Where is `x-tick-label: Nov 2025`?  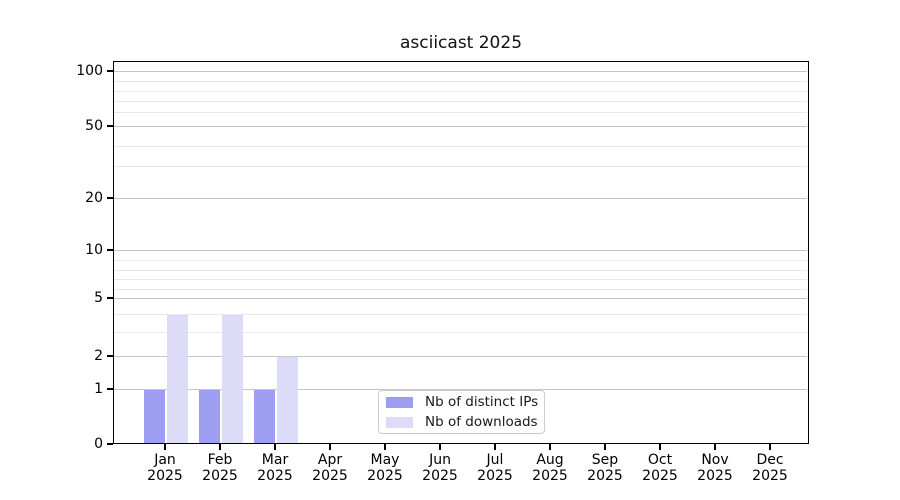
x-tick-label: Nov 2025 is located at coordinates (715, 468).